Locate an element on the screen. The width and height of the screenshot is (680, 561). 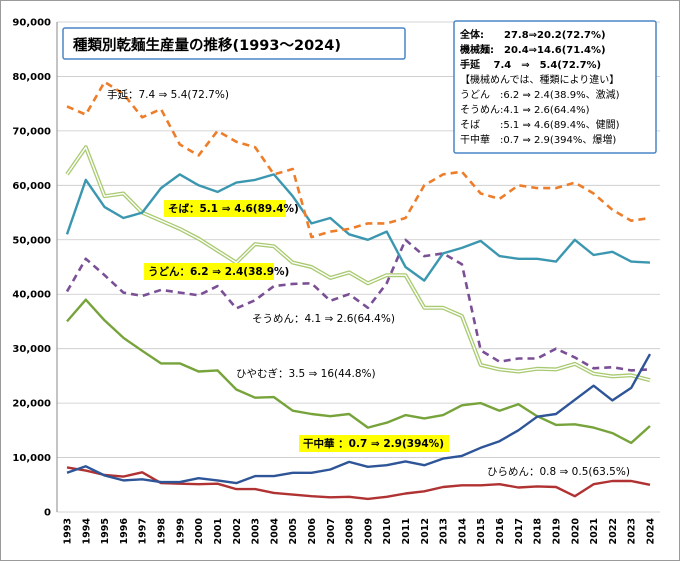
chart-title-box: 種類別乾麺生産量の推移(1993～2024) is located at coordinates (234, 43).